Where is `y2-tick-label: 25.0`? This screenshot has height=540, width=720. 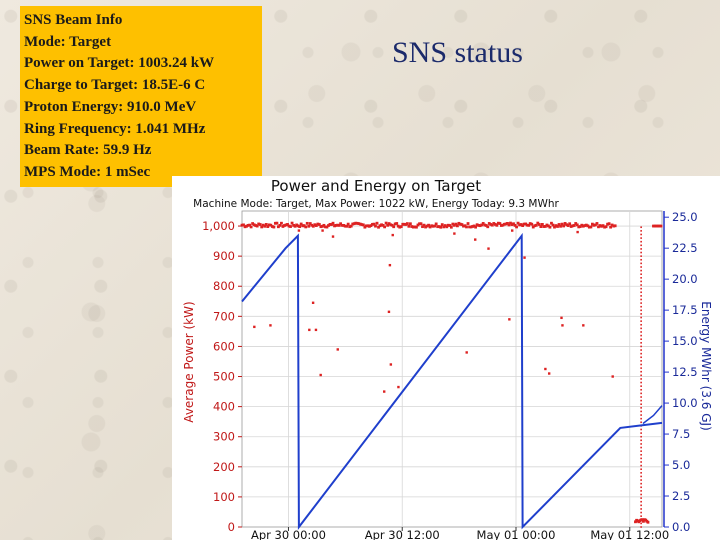 y2-tick-label: 25.0 is located at coordinates (685, 217).